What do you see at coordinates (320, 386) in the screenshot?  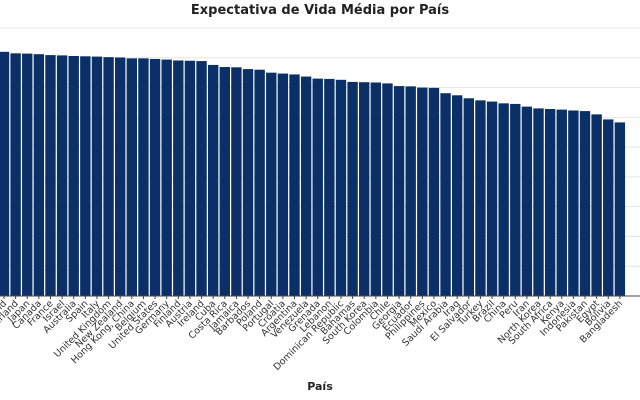 I see `x-axis-title: País` at bounding box center [320, 386].